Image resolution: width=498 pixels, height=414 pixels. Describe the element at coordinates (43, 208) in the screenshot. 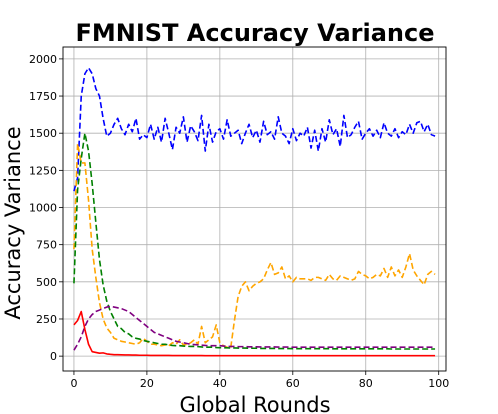

I see `y-tick-label: 1000` at that location.